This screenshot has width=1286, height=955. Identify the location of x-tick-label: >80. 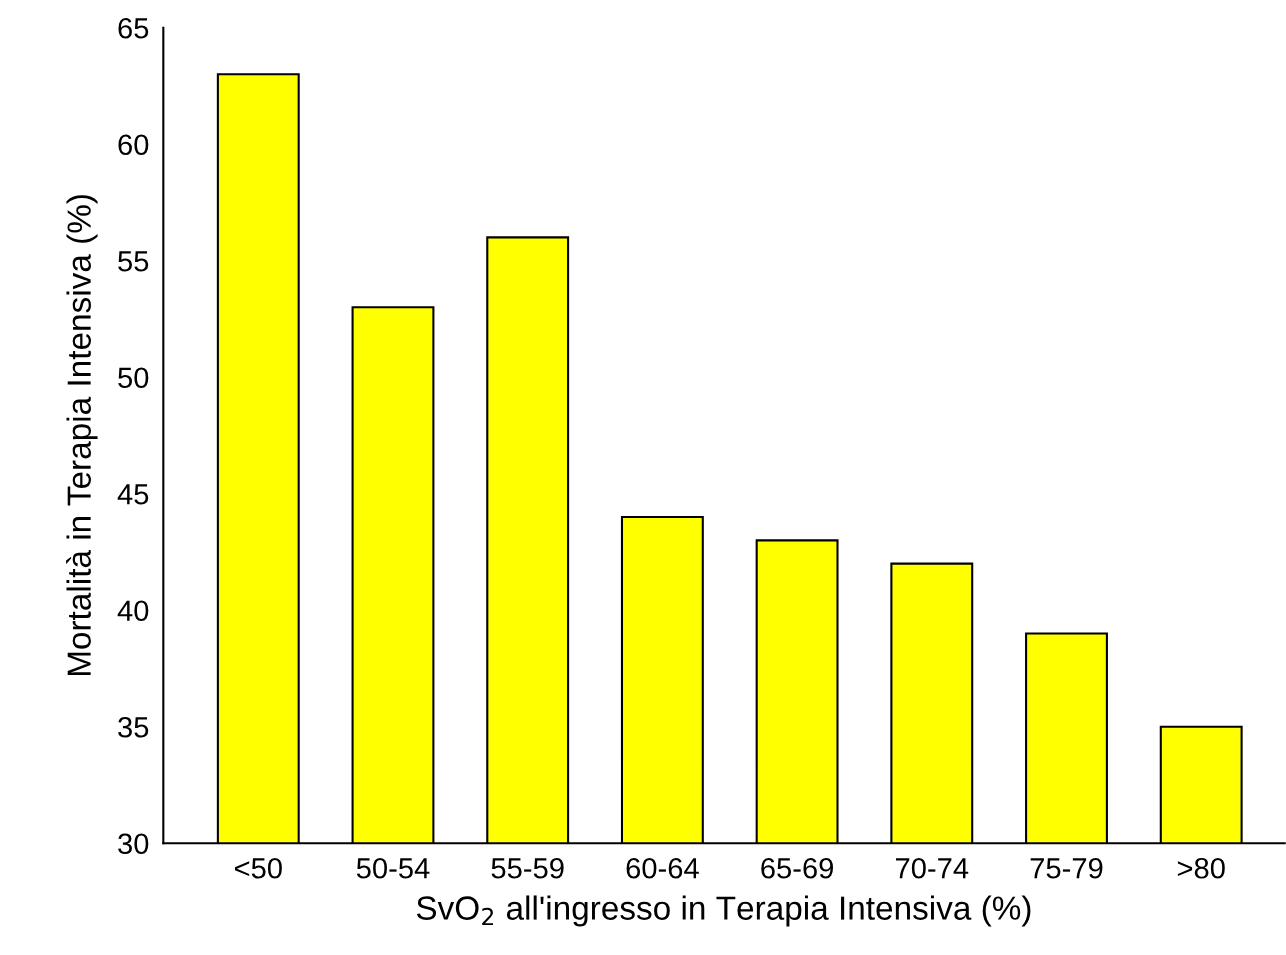
(1201, 868).